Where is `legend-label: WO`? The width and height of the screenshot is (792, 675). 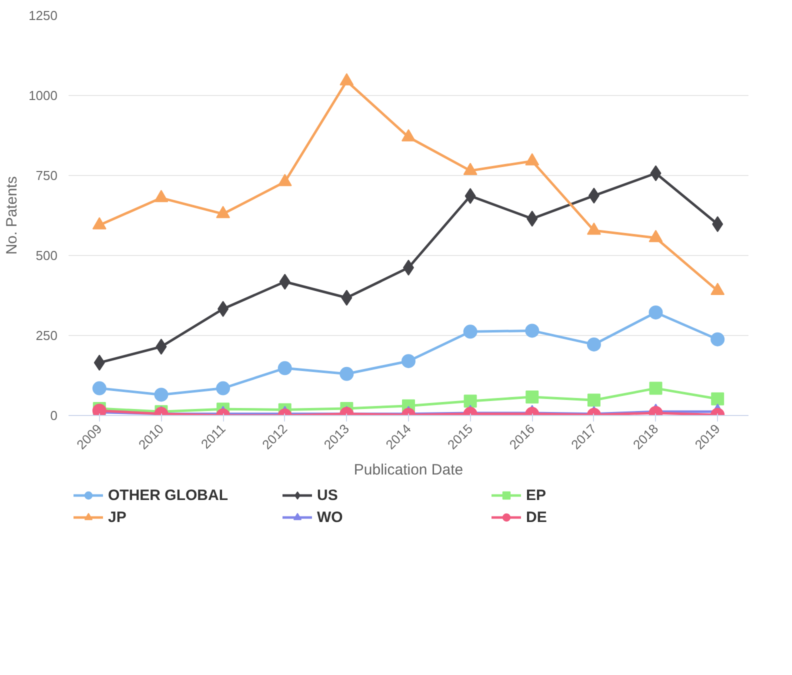
legend-label: WO is located at coordinates (330, 517).